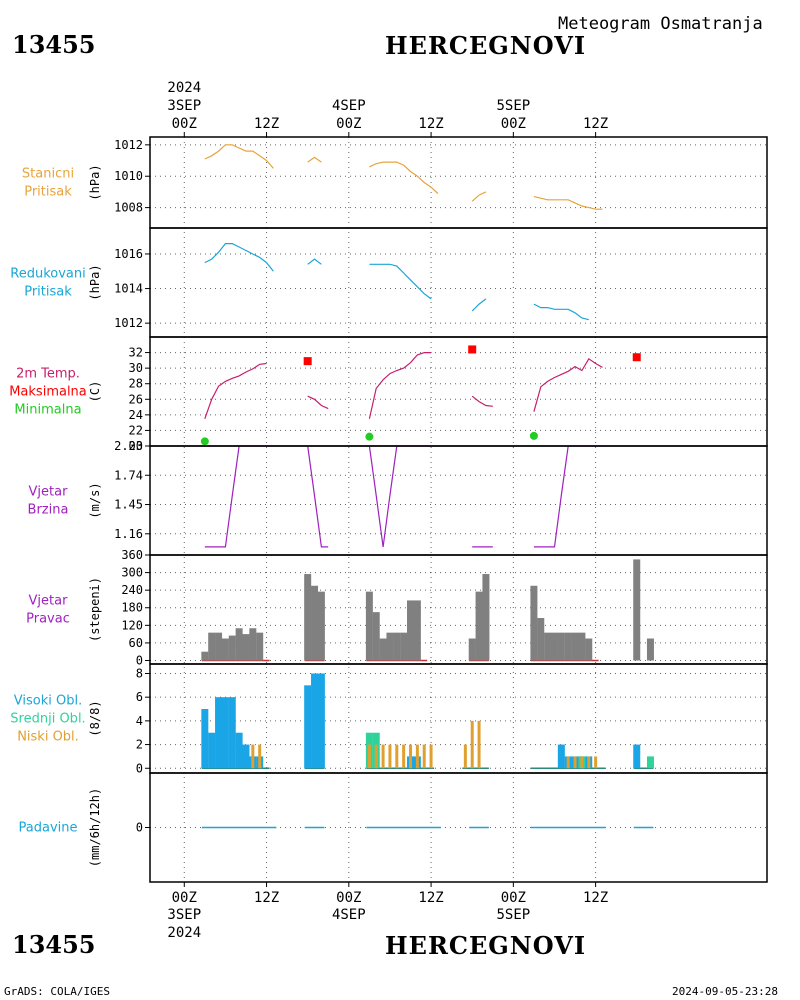 This screenshot has height=1000, width=800. I want to click on time-label-bottom: 12Z, so click(595, 898).